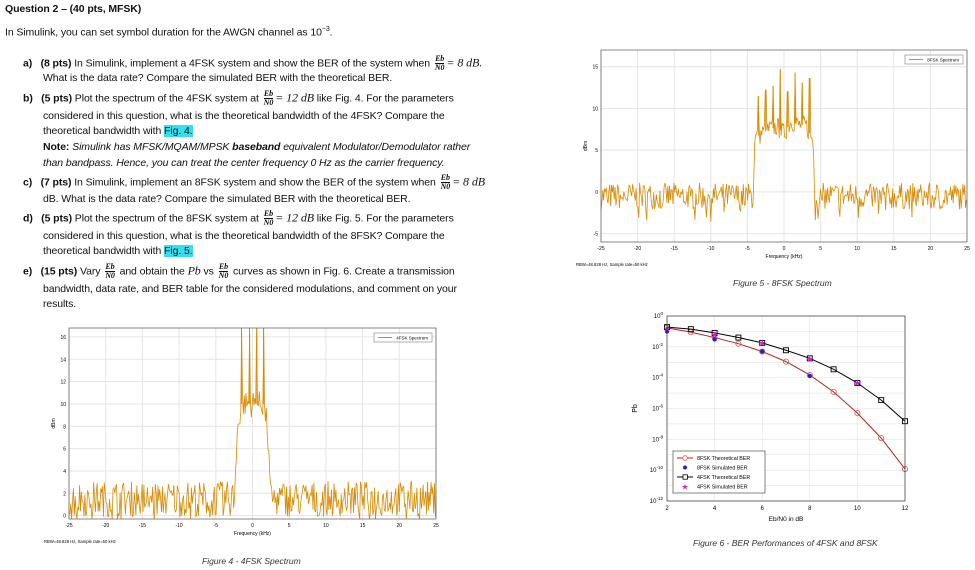 The image size is (975, 570). Describe the element at coordinates (596, 193) in the screenshot. I see `y-tick-label: 0` at that location.